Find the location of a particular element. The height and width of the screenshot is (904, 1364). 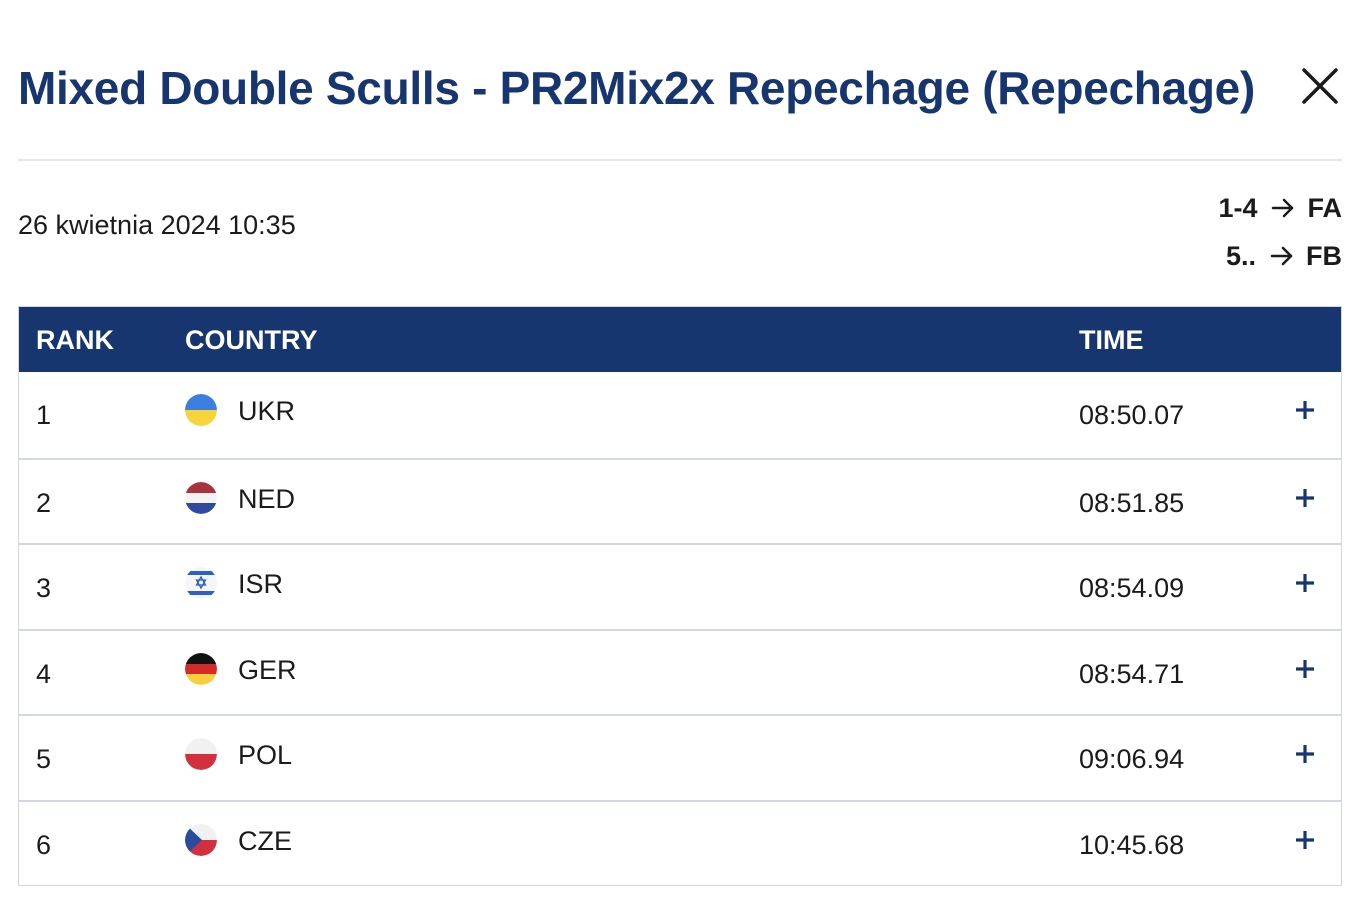

table-row: 6 CZE 10:45.68 is located at coordinates (680, 842).